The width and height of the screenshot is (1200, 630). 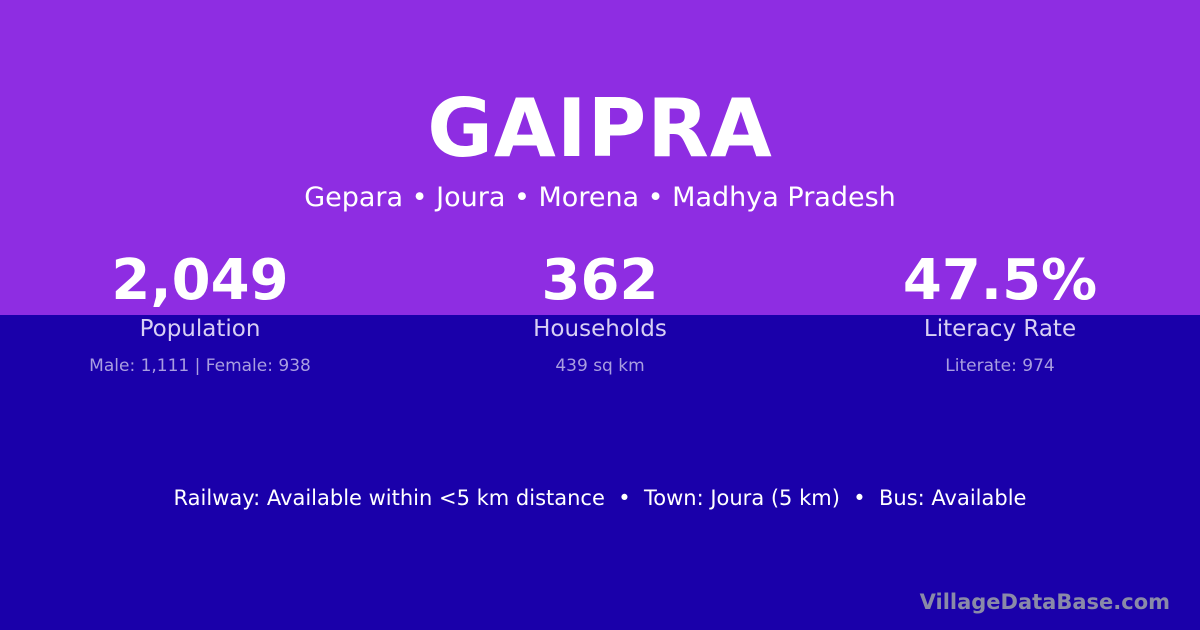 I want to click on stat-literacy: 47.5% Literacy Rate Literate: 974, so click(x=1000, y=312).